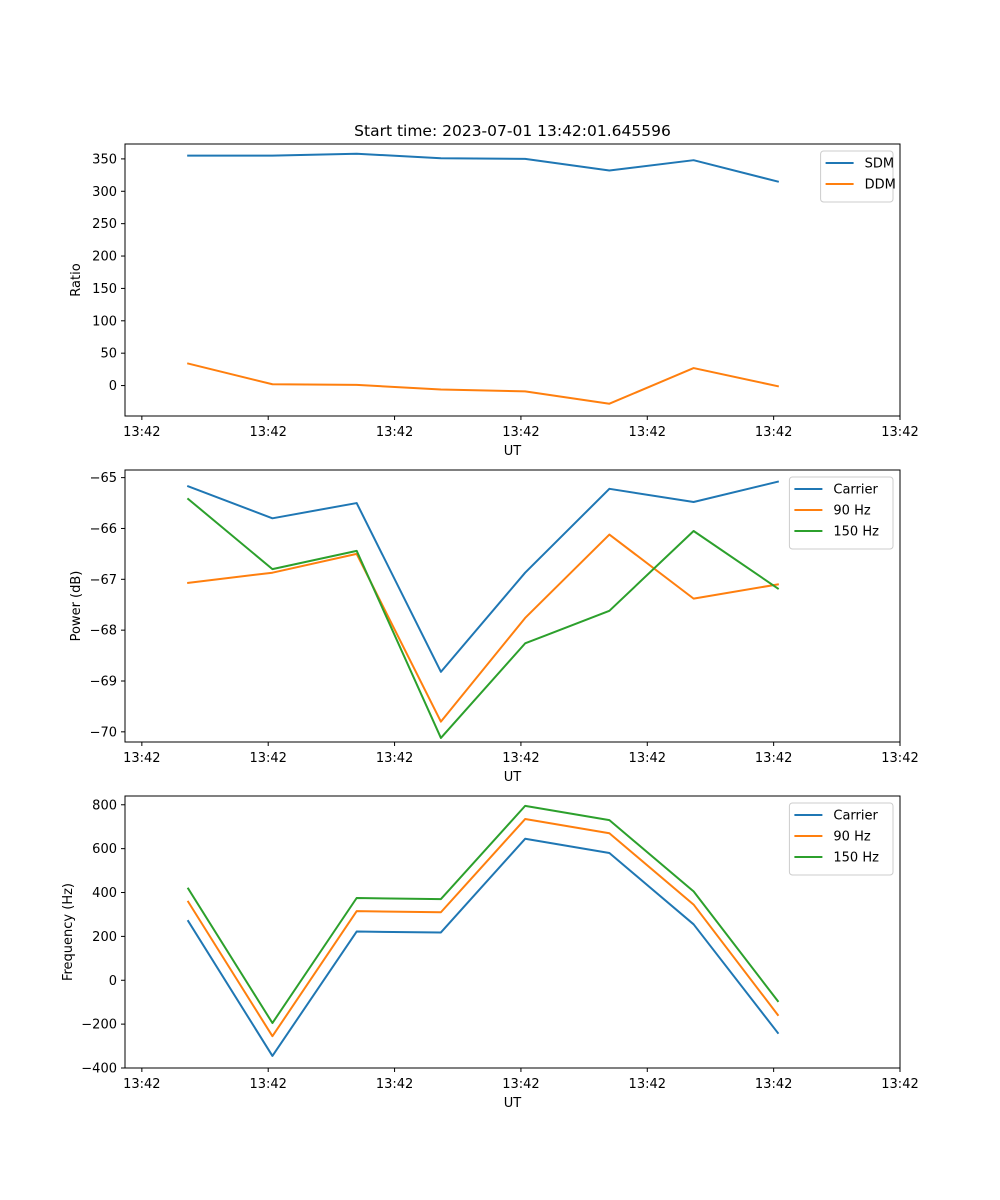  Describe the element at coordinates (103, 478) in the screenshot. I see `y-tick-label: −65` at that location.